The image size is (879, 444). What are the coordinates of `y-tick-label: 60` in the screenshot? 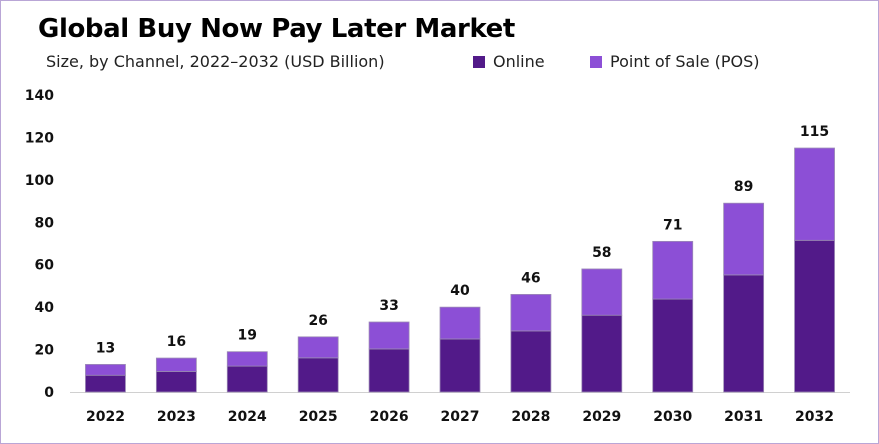 It's located at (45, 266).